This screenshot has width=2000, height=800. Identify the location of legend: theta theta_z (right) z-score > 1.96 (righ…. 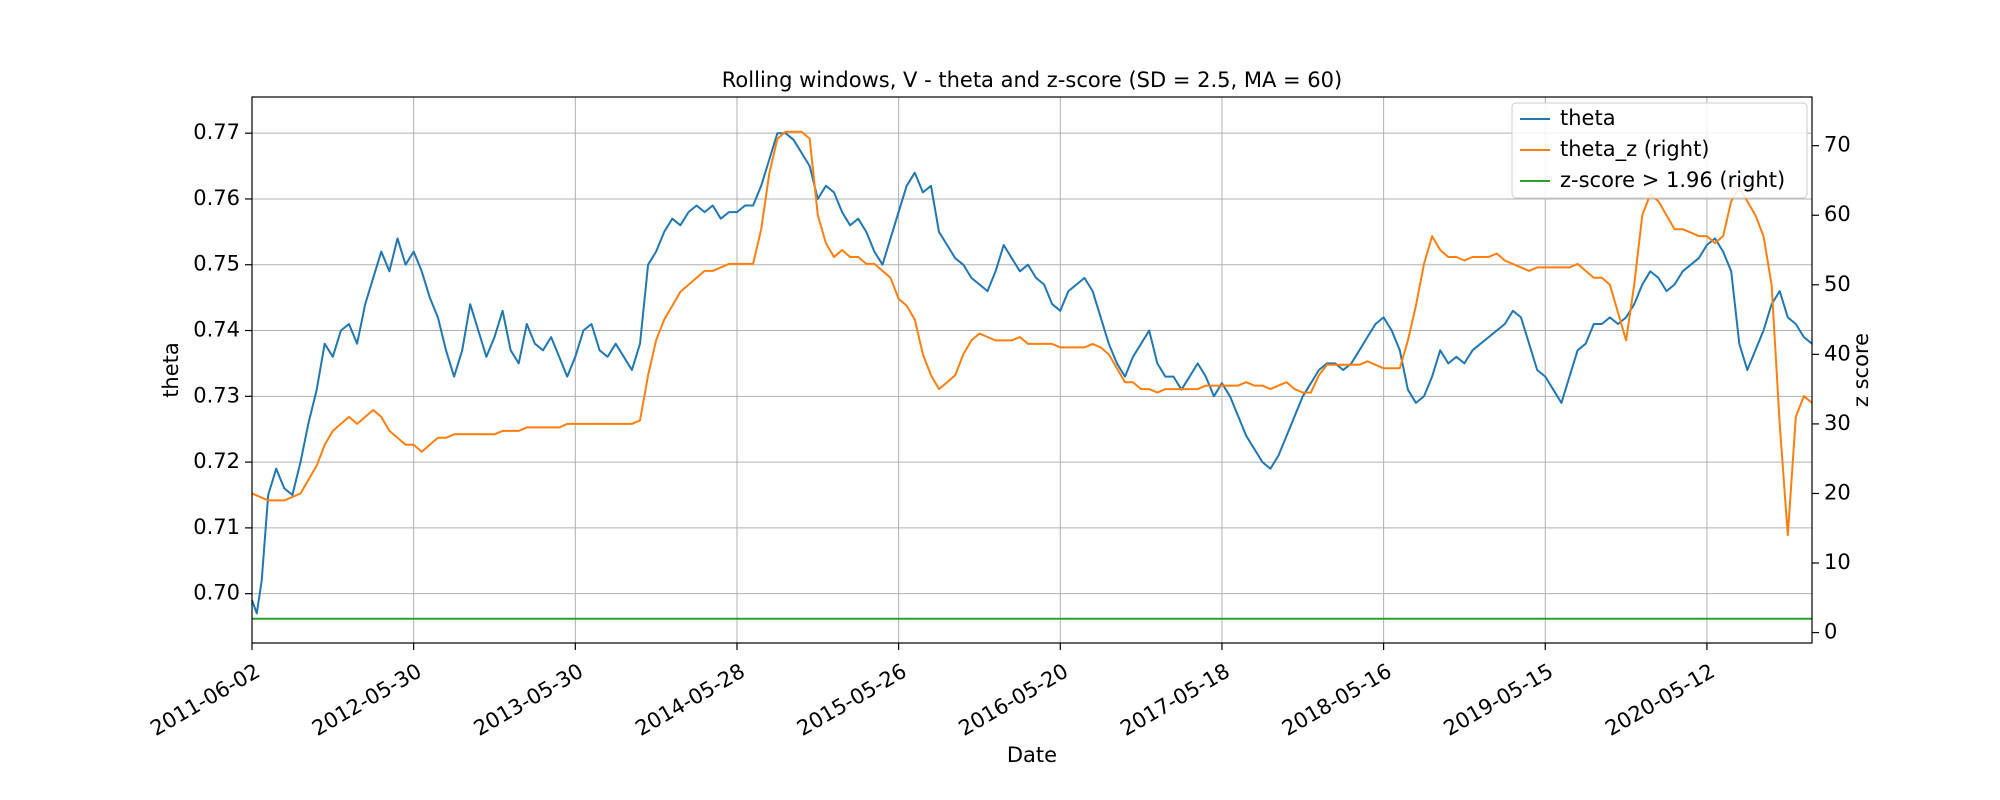
(1659, 150).